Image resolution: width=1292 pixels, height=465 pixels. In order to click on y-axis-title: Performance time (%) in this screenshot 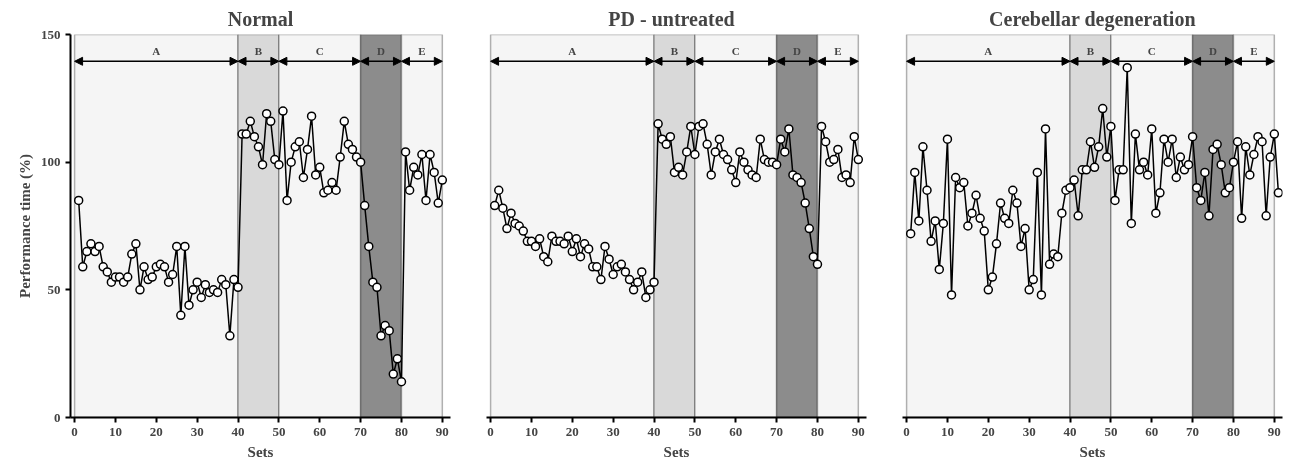, I will do `click(25, 226)`.